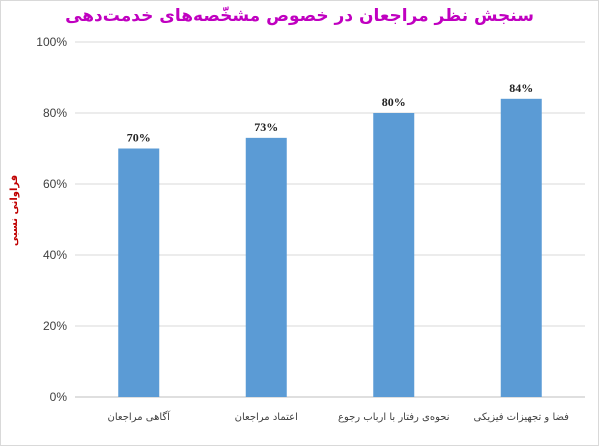 The image size is (599, 446). Describe the element at coordinates (266, 127) in the screenshot. I see `data-label: 73%` at that location.